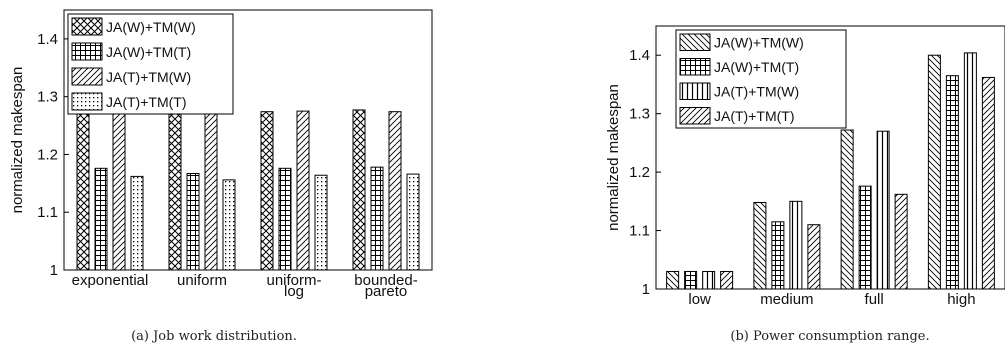 This screenshot has width=1005, height=352. Describe the element at coordinates (293, 280) in the screenshot. I see `x-tick-label: uniform-` at that location.